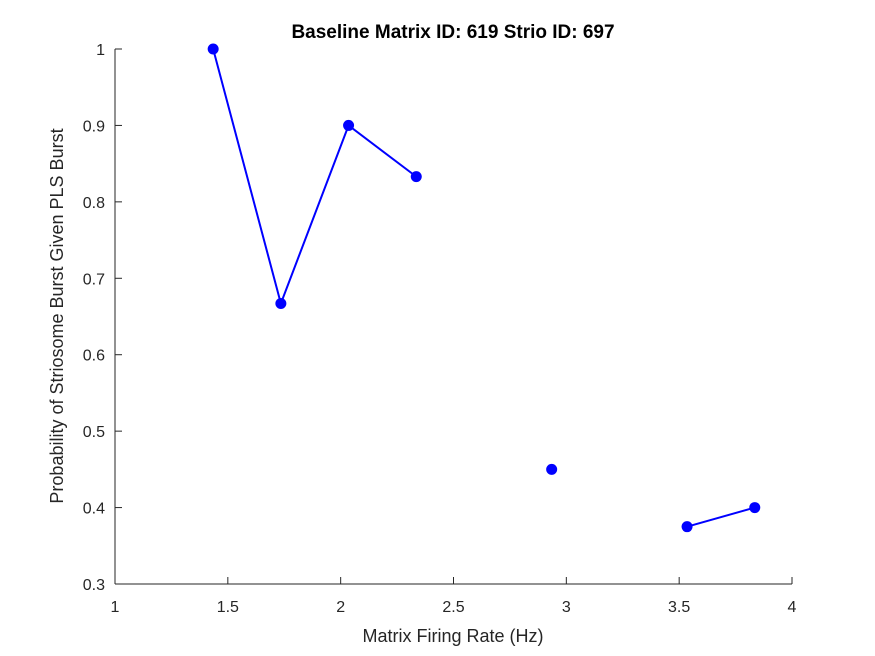 This screenshot has height=656, width=875. Describe the element at coordinates (94, 585) in the screenshot. I see `y-tick-label: 0.3` at that location.